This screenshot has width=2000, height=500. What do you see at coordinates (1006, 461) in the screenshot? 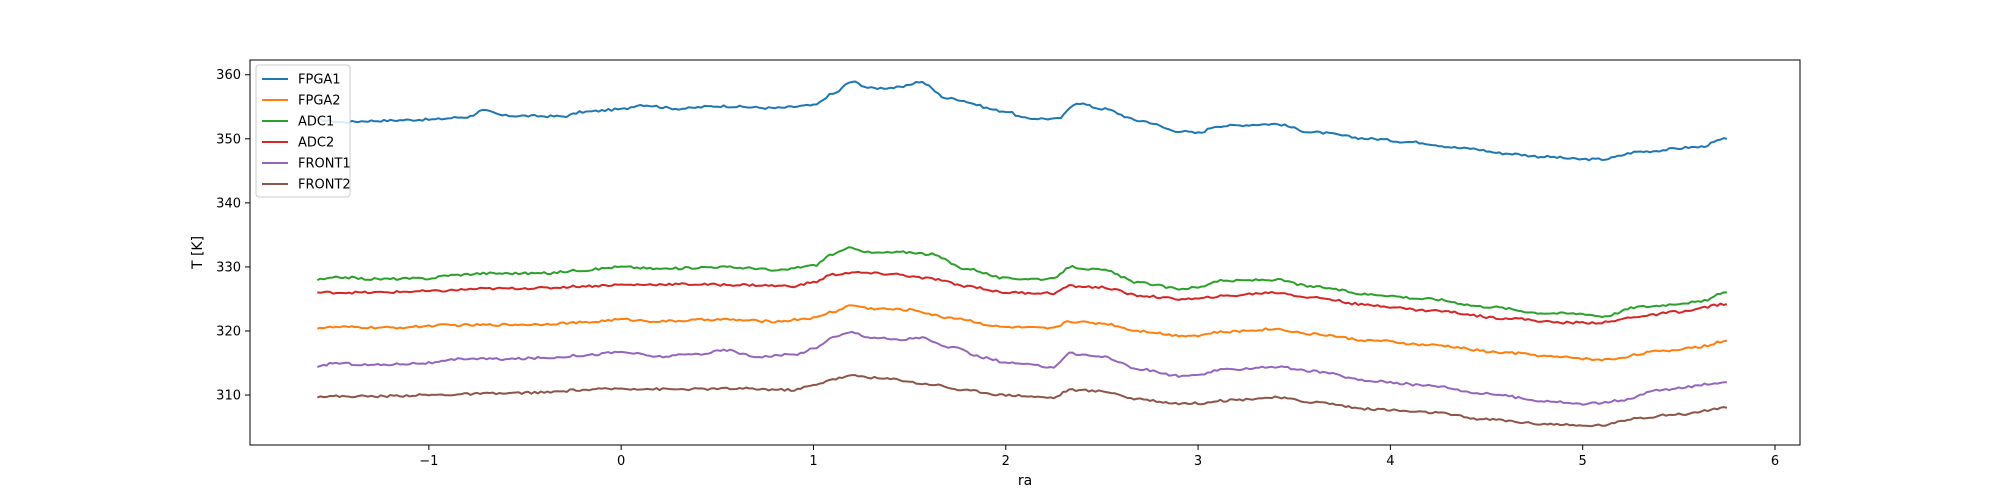
I see `x-tick-label: 2` at bounding box center [1006, 461].